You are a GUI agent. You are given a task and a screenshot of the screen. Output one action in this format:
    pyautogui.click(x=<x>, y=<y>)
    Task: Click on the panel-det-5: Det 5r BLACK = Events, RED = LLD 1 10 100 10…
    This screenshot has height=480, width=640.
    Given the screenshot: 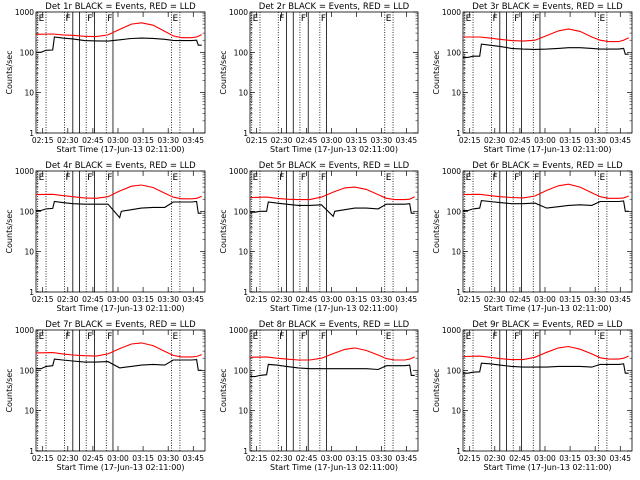 What is the action you would take?
    pyautogui.click(x=319, y=237)
    